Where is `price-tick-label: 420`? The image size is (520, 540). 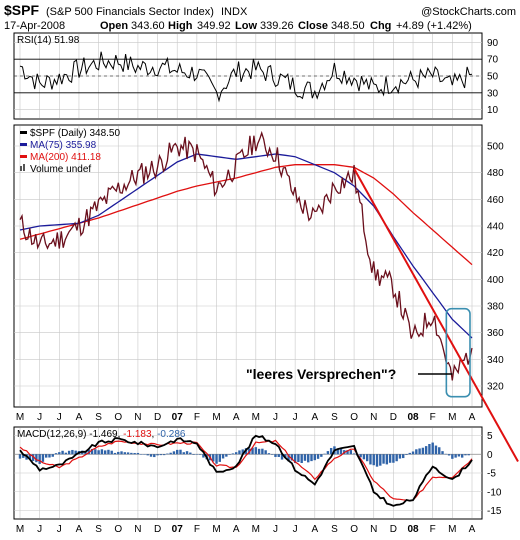
price-tick-label: 420 is located at coordinates (495, 253).